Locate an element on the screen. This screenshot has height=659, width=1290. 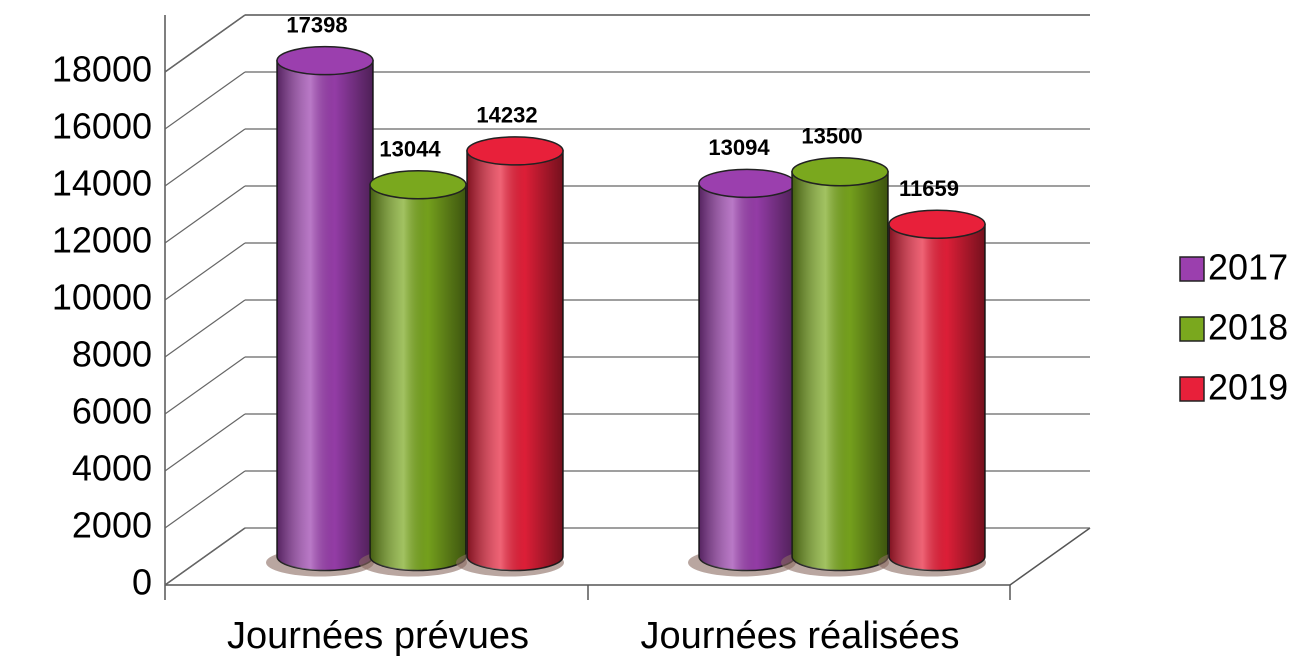
y-tick-label: 18000 is located at coordinates (102, 69).